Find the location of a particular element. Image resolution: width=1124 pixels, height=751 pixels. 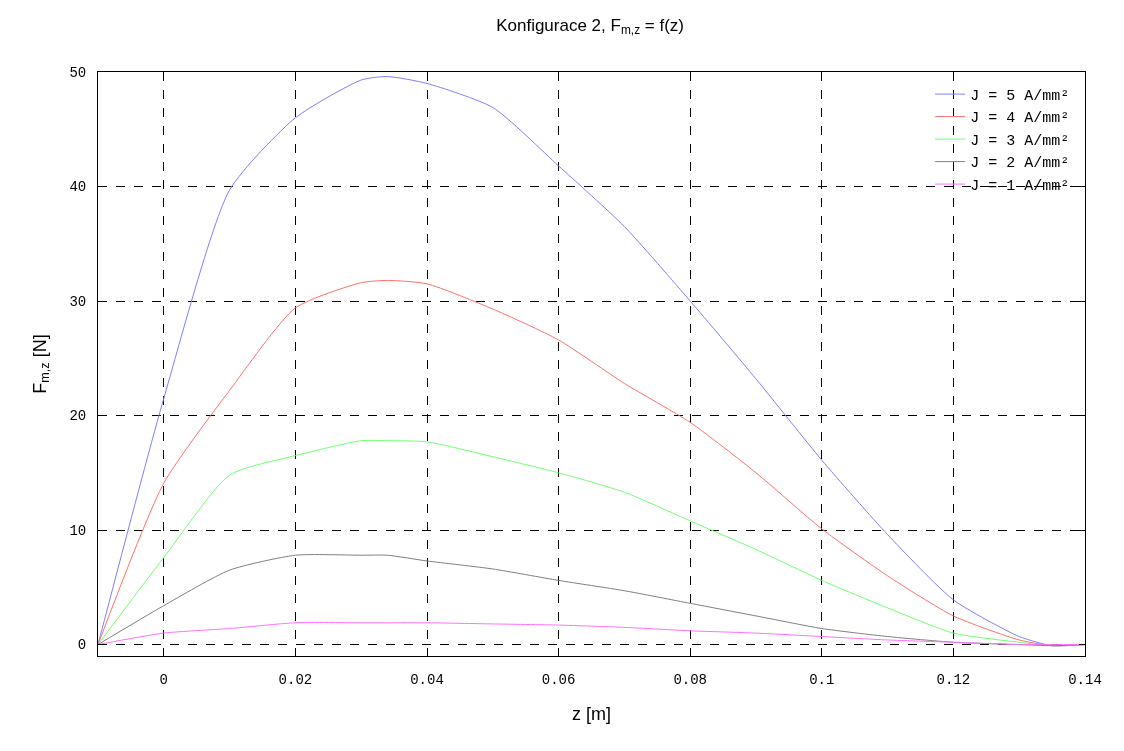

x-tick-label: 0.02 is located at coordinates (295, 679).